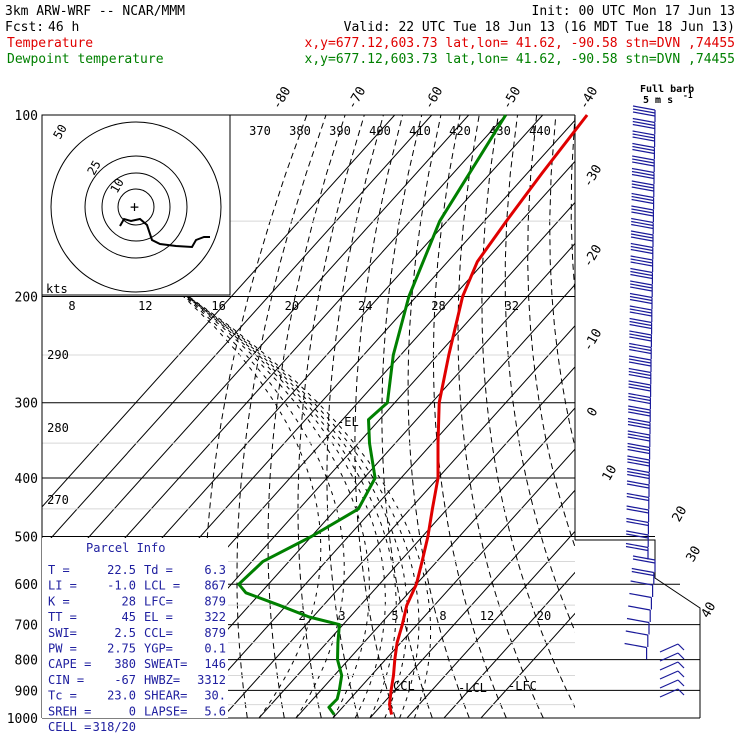  Describe the element at coordinates (165, 696) in the screenshot. I see `parcel-label2-8: SHEAR=` at that location.